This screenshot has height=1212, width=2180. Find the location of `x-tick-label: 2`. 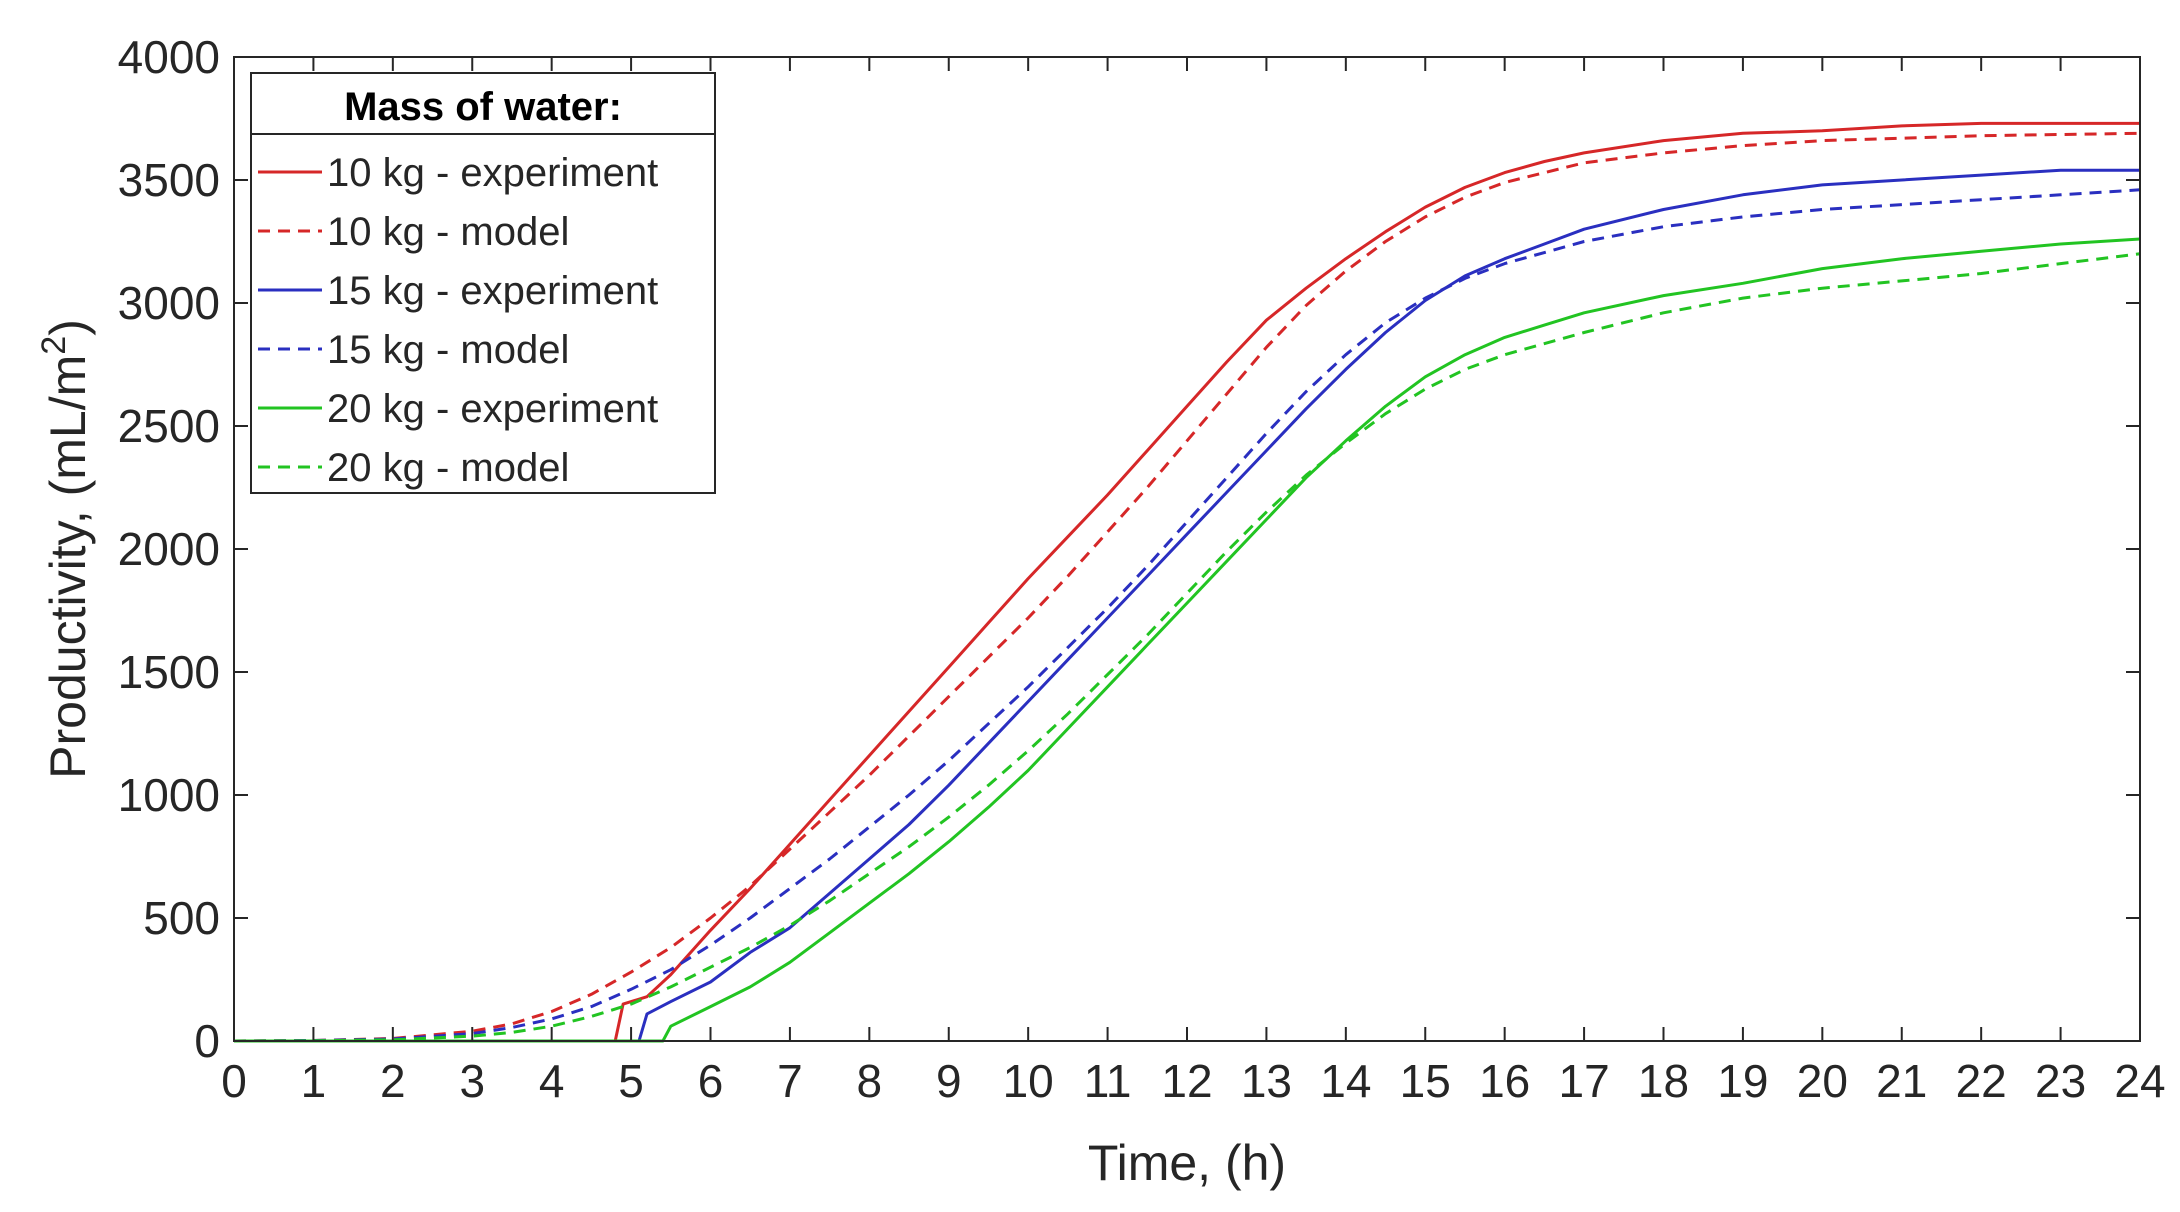

x-tick-label: 2 is located at coordinates (393, 1081).